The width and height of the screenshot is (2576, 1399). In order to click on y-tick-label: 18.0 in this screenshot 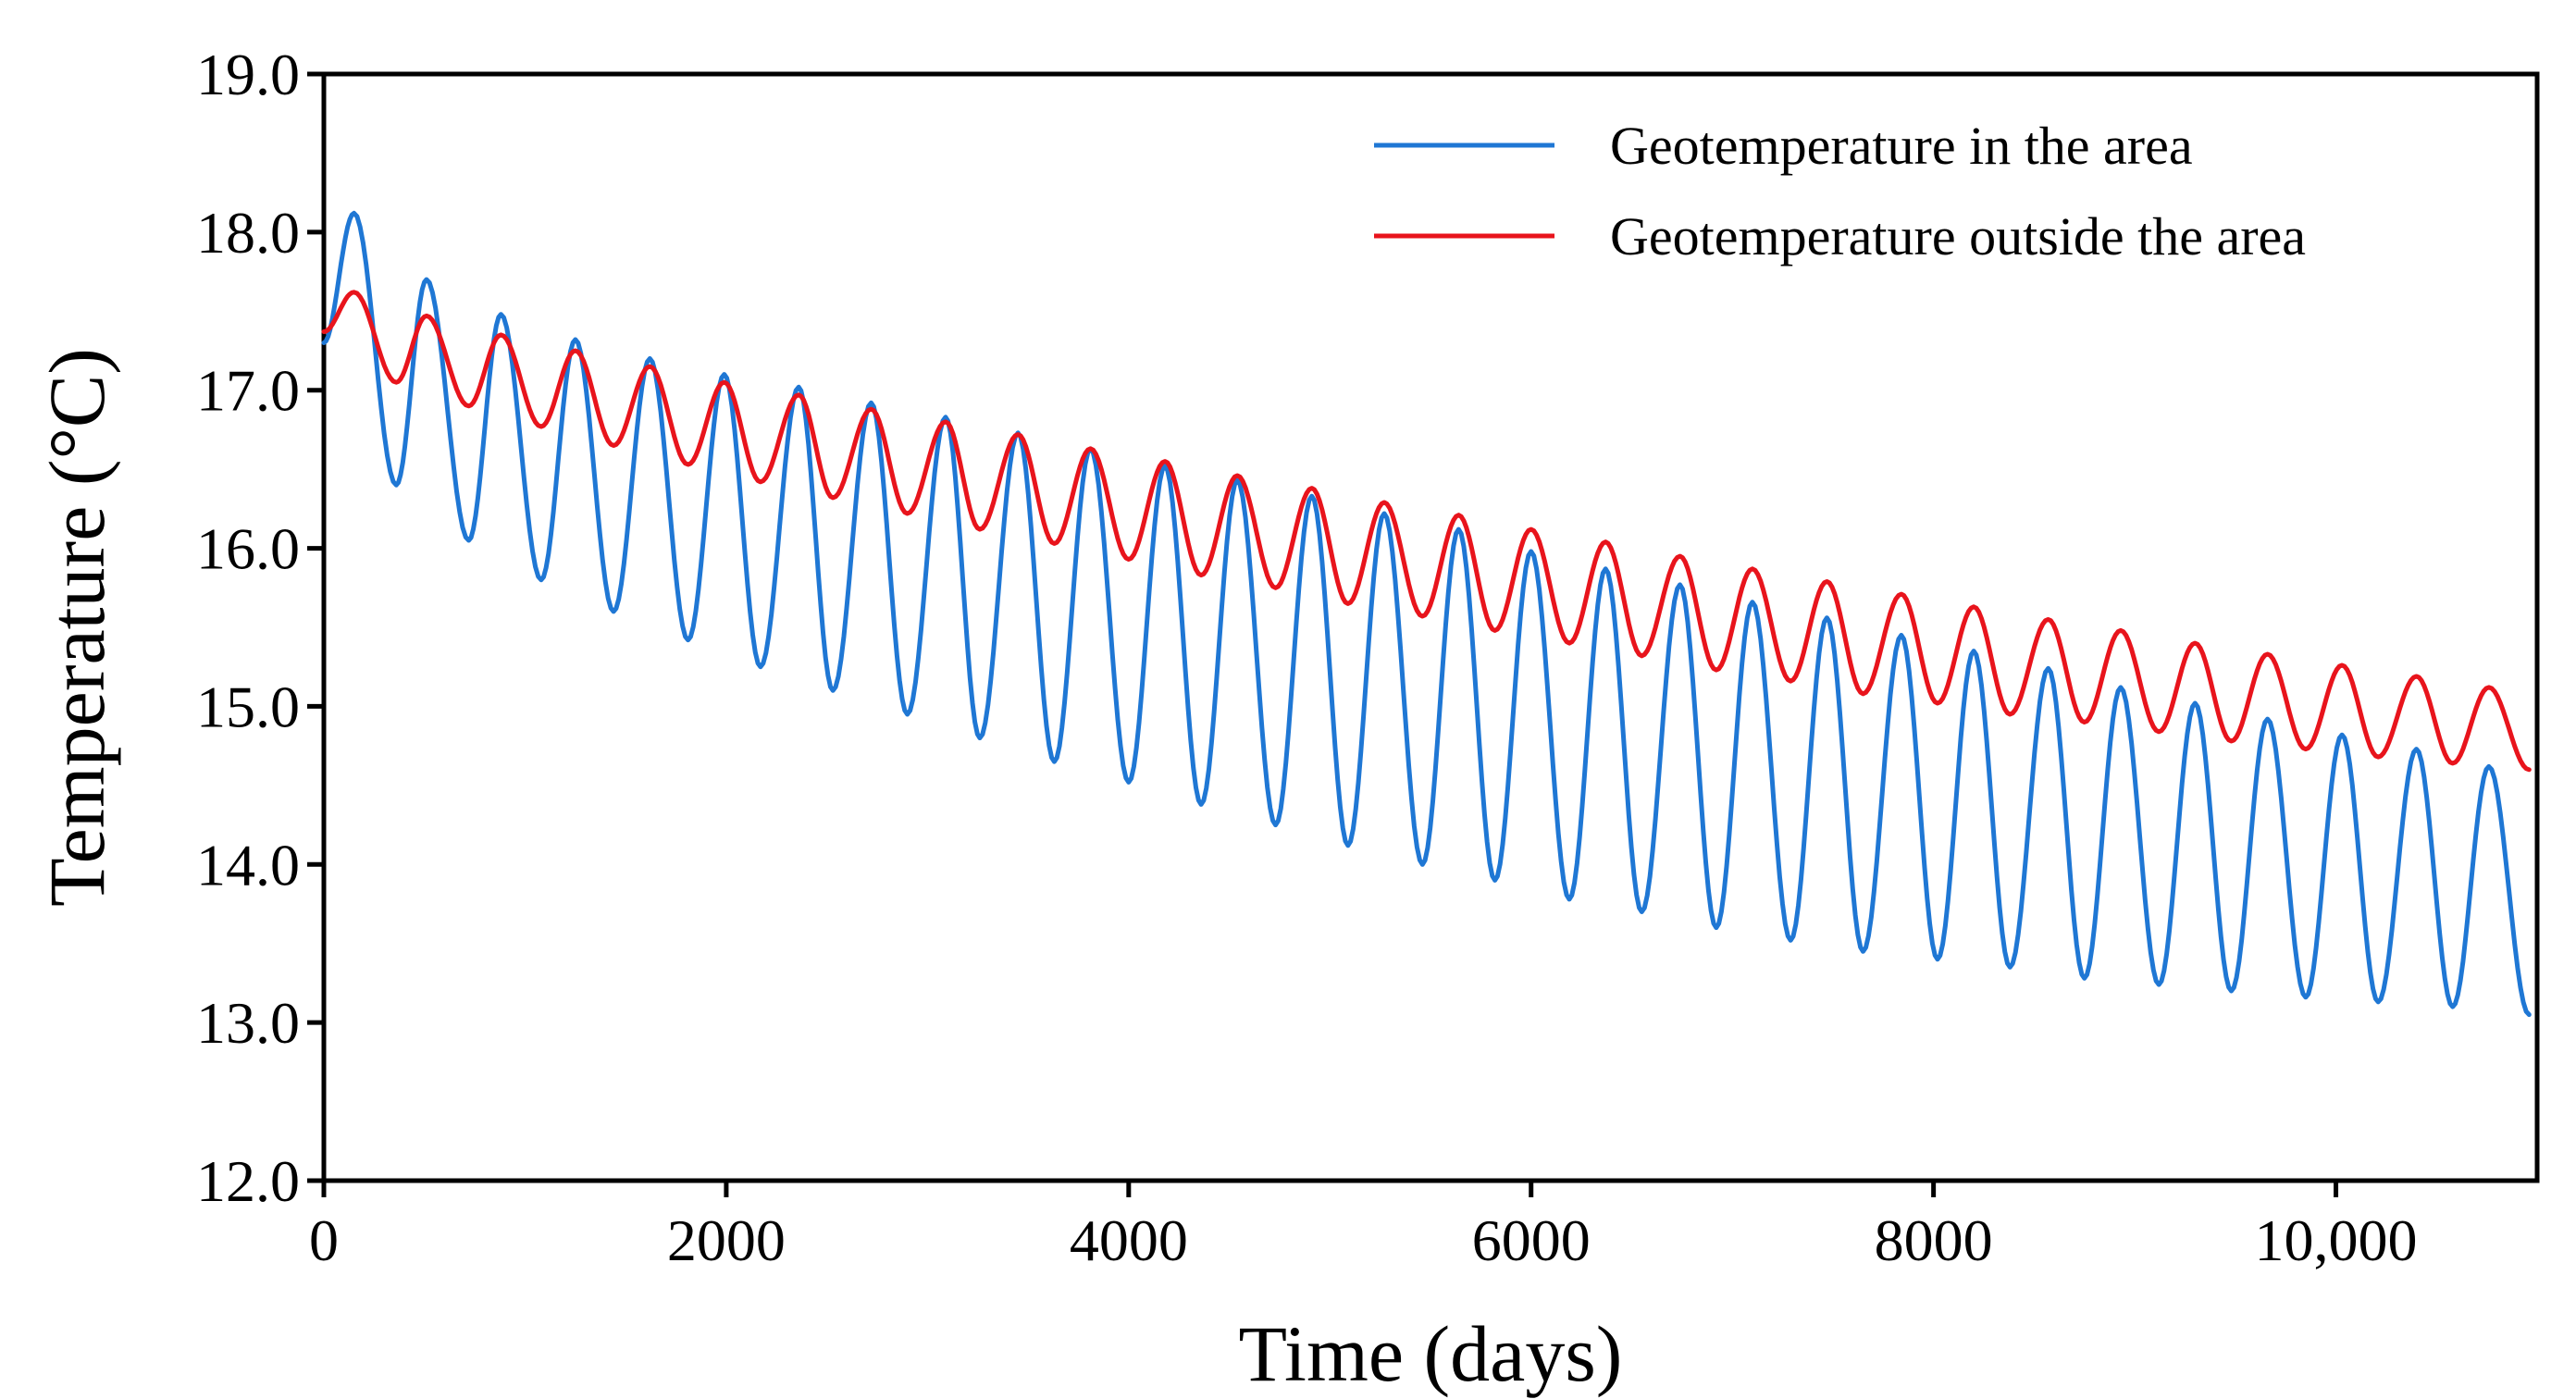, I will do `click(248, 233)`.